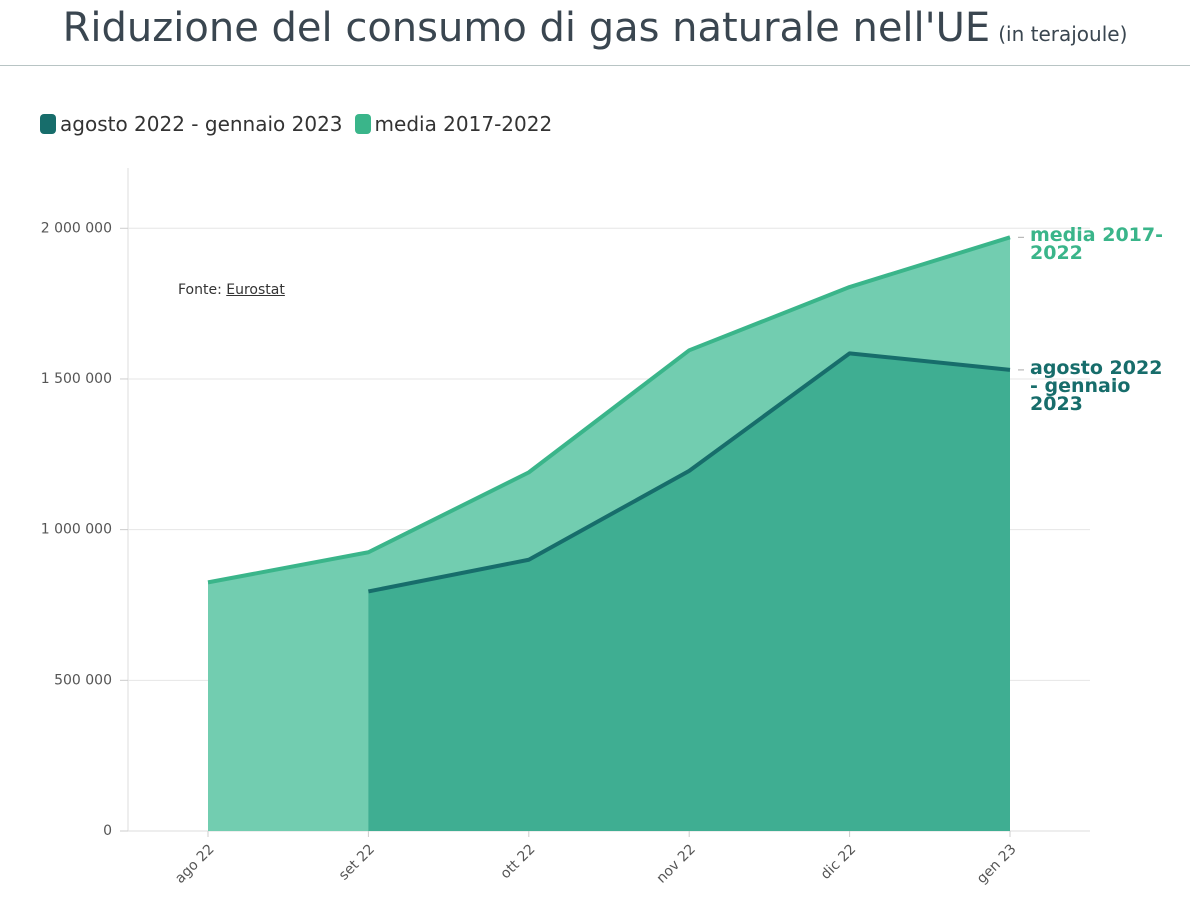 The height and width of the screenshot is (900, 1190). What do you see at coordinates (76, 379) in the screenshot?
I see `y-tick-label: 1 500 000` at bounding box center [76, 379].